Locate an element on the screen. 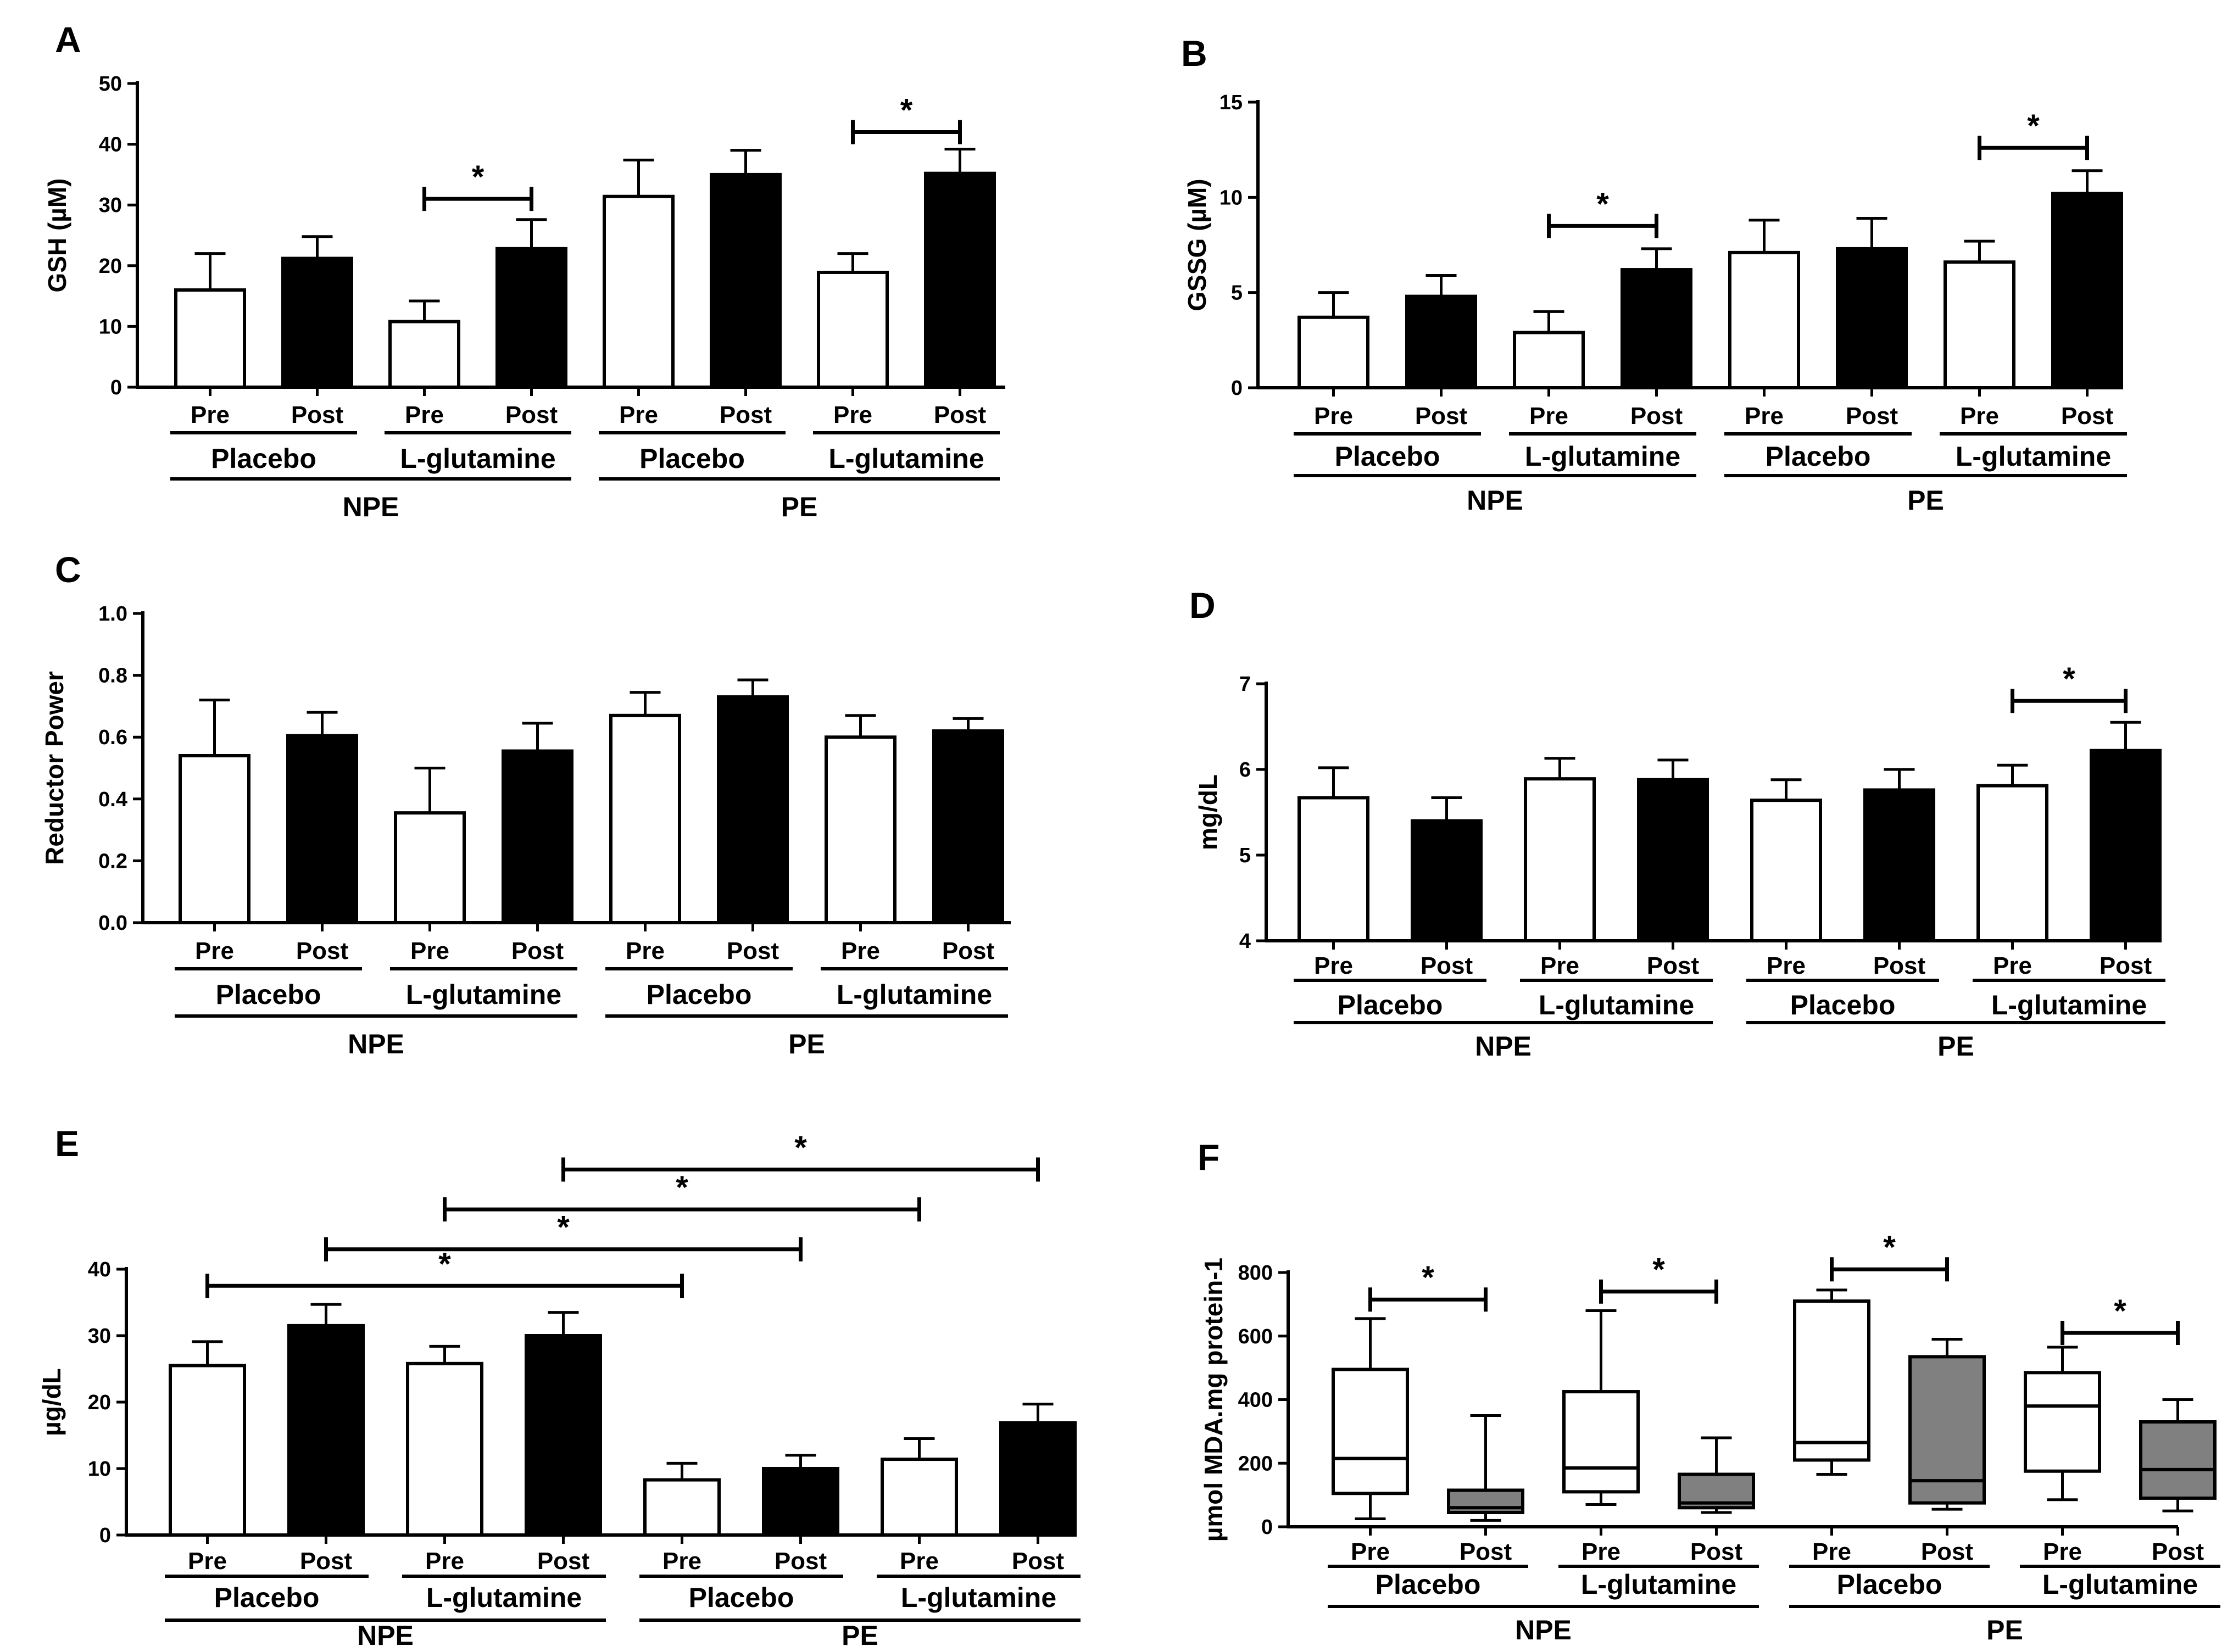 This screenshot has width=2233, height=1652. panel-letter: A is located at coordinates (68, 39).